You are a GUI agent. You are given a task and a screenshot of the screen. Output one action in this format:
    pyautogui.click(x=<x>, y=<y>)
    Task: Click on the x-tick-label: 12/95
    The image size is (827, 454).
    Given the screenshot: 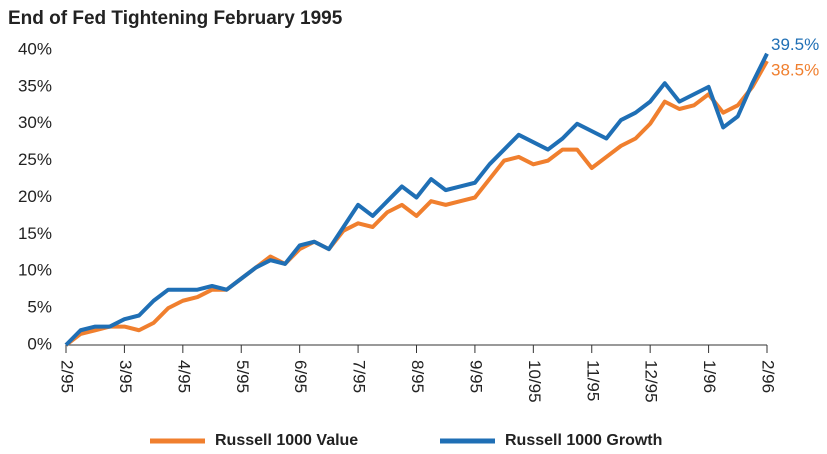 What is the action you would take?
    pyautogui.click(x=651, y=381)
    